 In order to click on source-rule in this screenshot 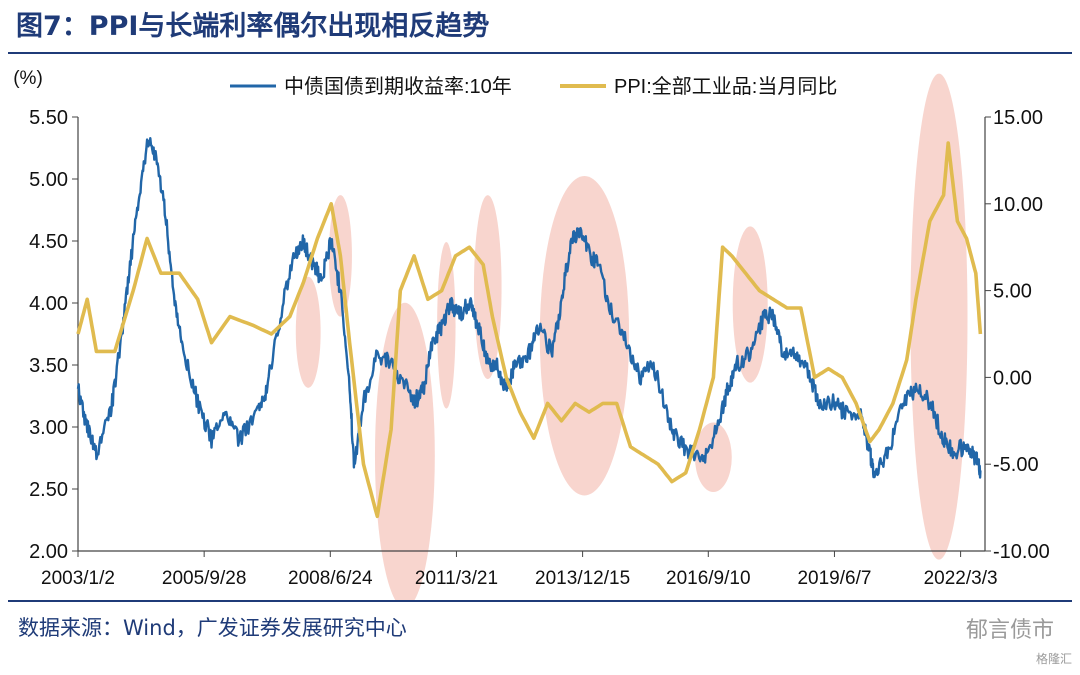, I will do `click(540, 601)`.